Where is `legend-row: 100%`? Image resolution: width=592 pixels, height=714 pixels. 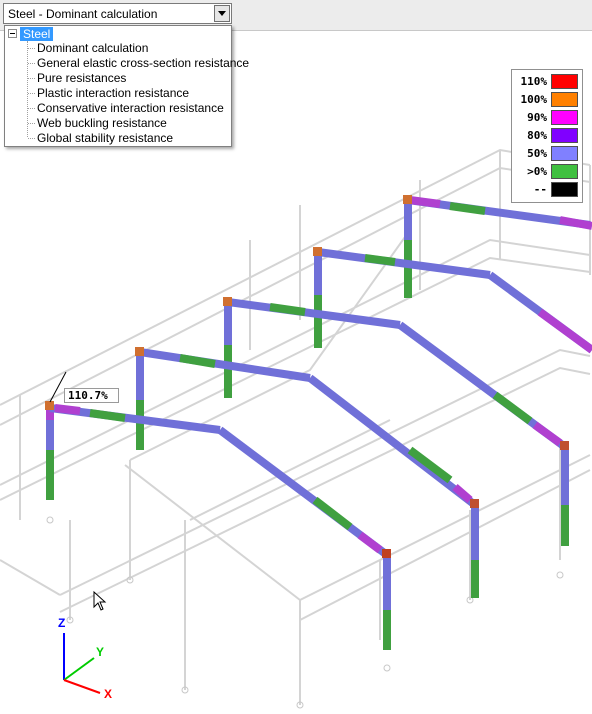
legend-row: 100% is located at coordinates (547, 99).